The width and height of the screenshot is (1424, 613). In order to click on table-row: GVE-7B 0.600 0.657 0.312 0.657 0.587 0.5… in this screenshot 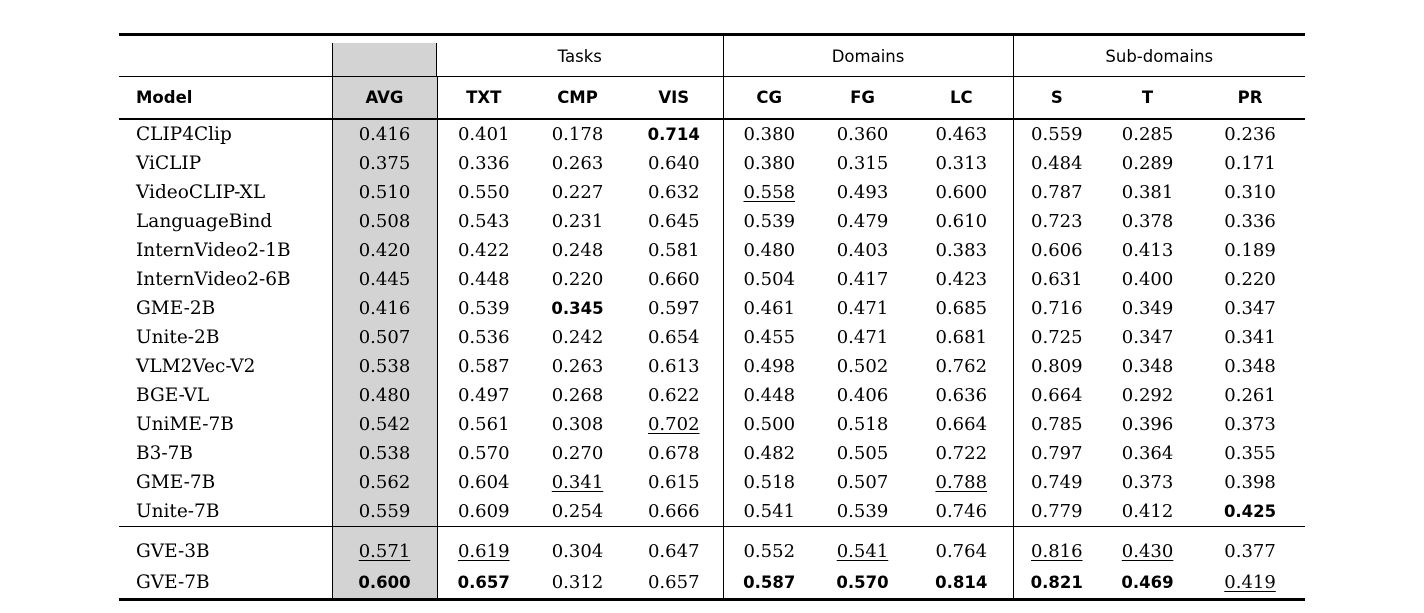, I will do `click(712, 583)`.